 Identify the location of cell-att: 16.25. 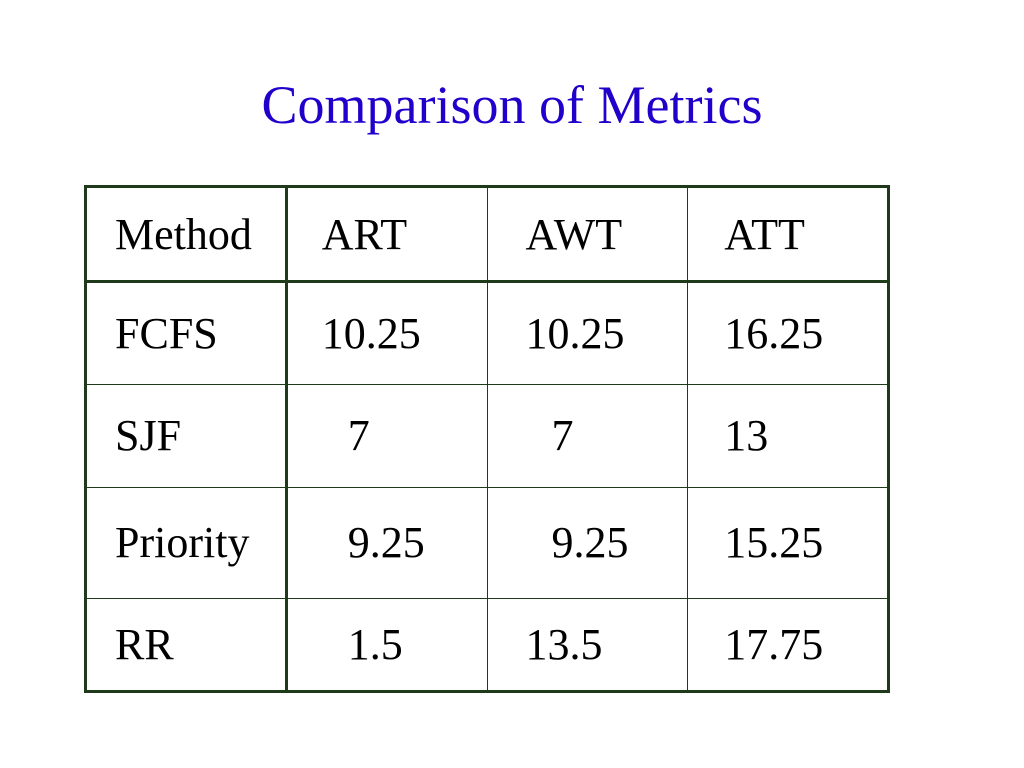
(788, 333).